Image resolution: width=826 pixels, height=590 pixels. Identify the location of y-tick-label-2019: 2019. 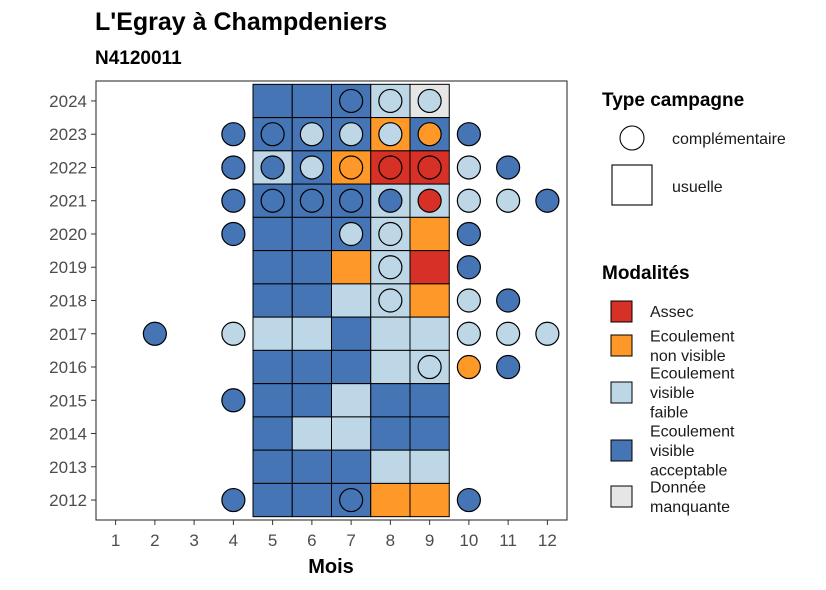
(68, 267).